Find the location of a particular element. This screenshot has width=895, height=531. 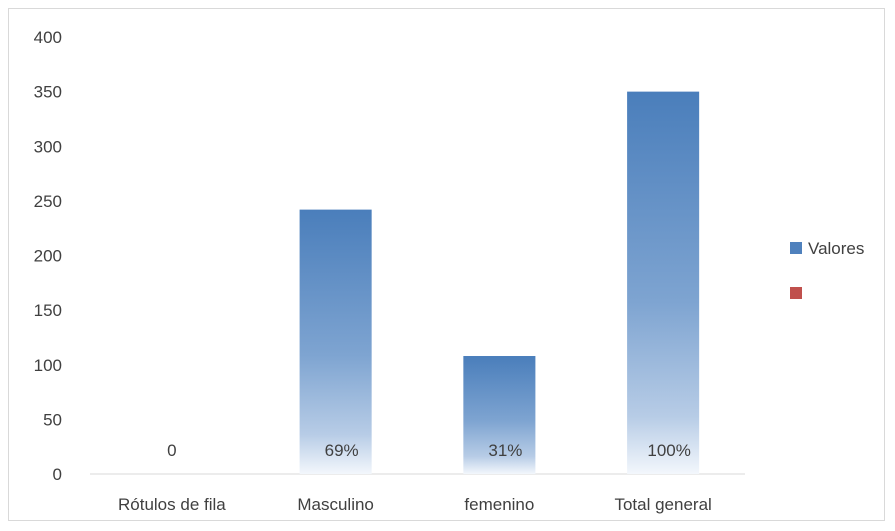

y-tick-label: 350 is located at coordinates (48, 92).